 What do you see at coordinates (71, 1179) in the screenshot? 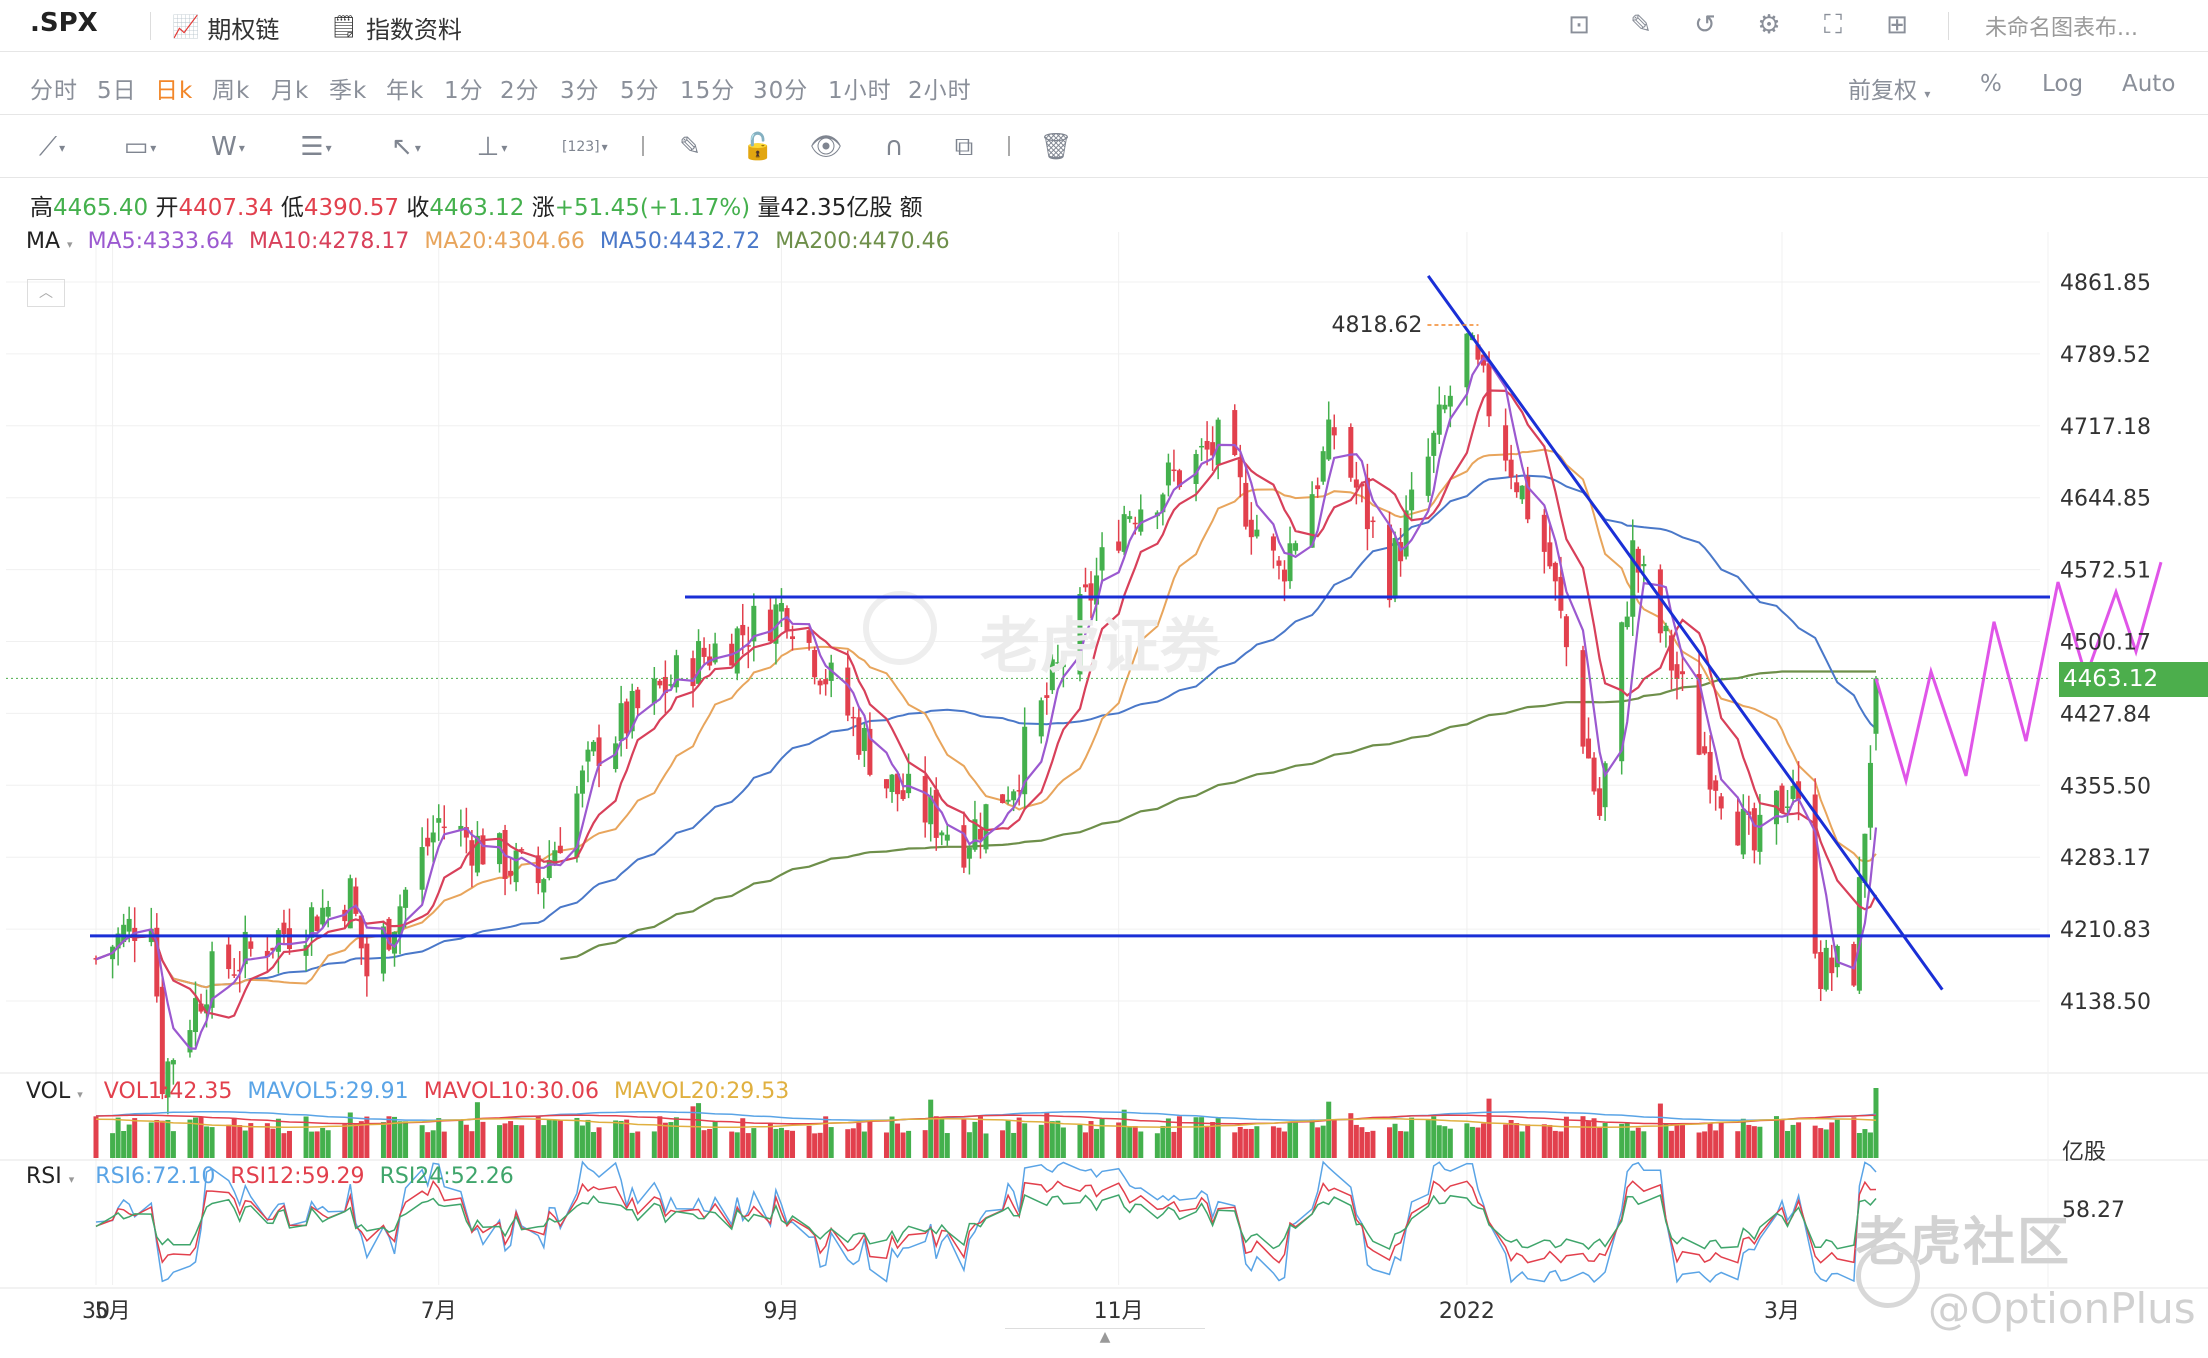
I see `chevron-down-icon: ▾` at bounding box center [71, 1179].